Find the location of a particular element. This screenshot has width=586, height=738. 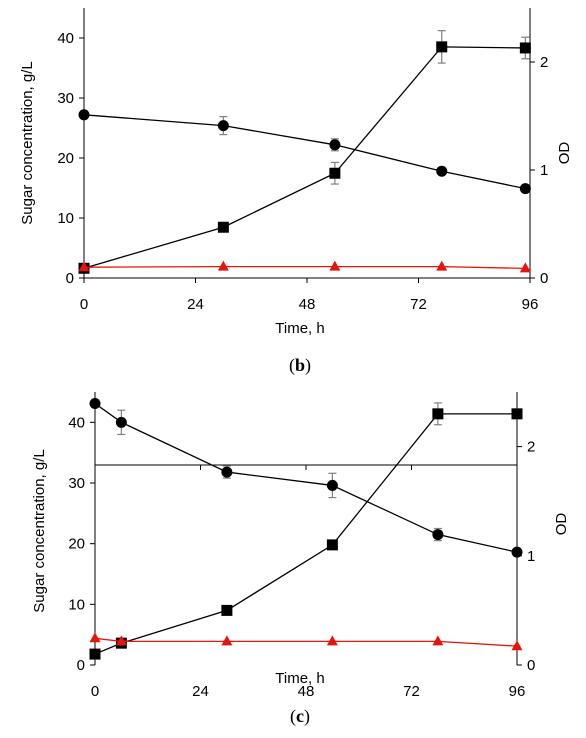

caption-letter: b is located at coordinates (300, 365).